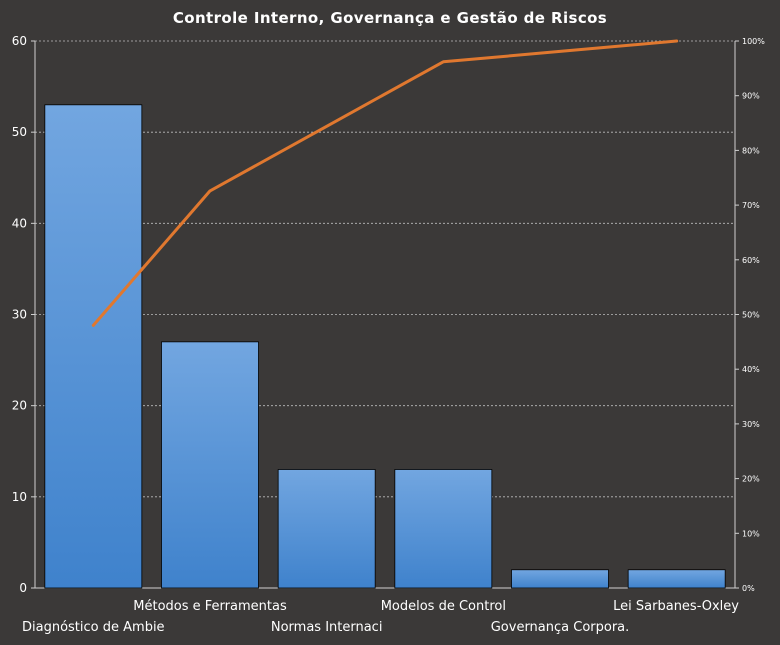  Describe the element at coordinates (93, 627) in the screenshot. I see `x-category-label: Diagnóstico de Ambie` at that location.